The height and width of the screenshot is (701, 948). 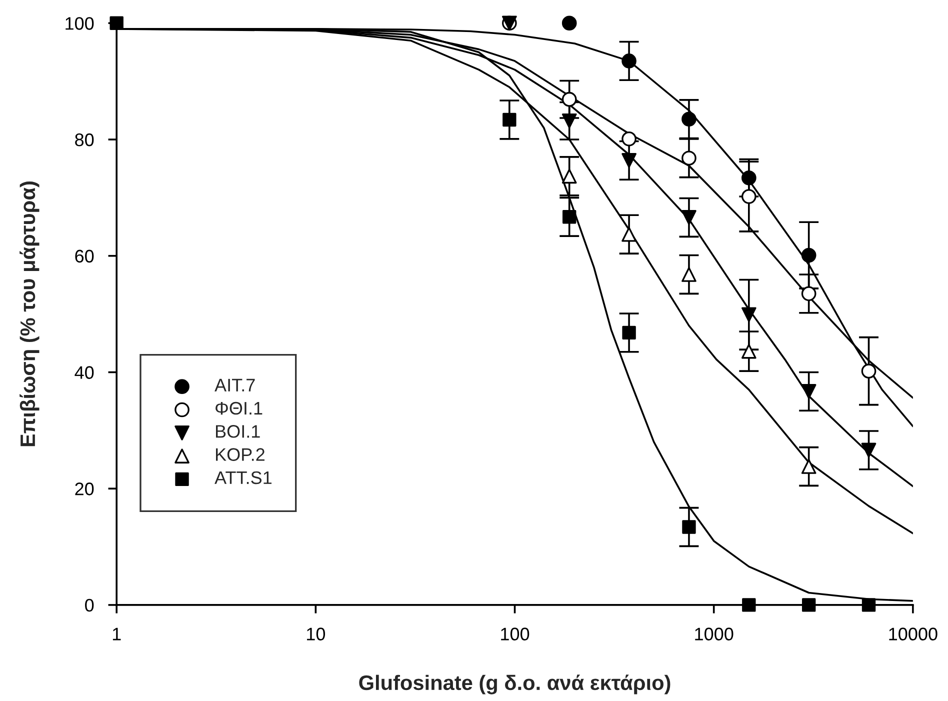 What do you see at coordinates (515, 634) in the screenshot?
I see `x-tick-label: 100` at bounding box center [515, 634].